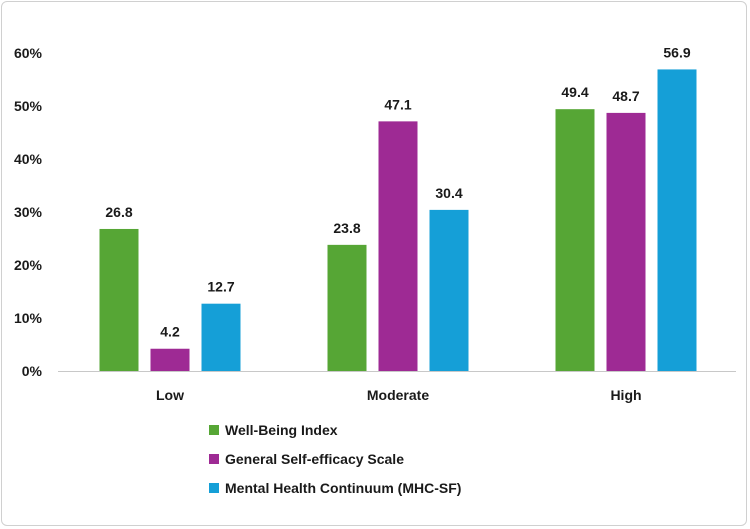  What do you see at coordinates (346, 228) in the screenshot?
I see `data-label: 23.8` at bounding box center [346, 228].